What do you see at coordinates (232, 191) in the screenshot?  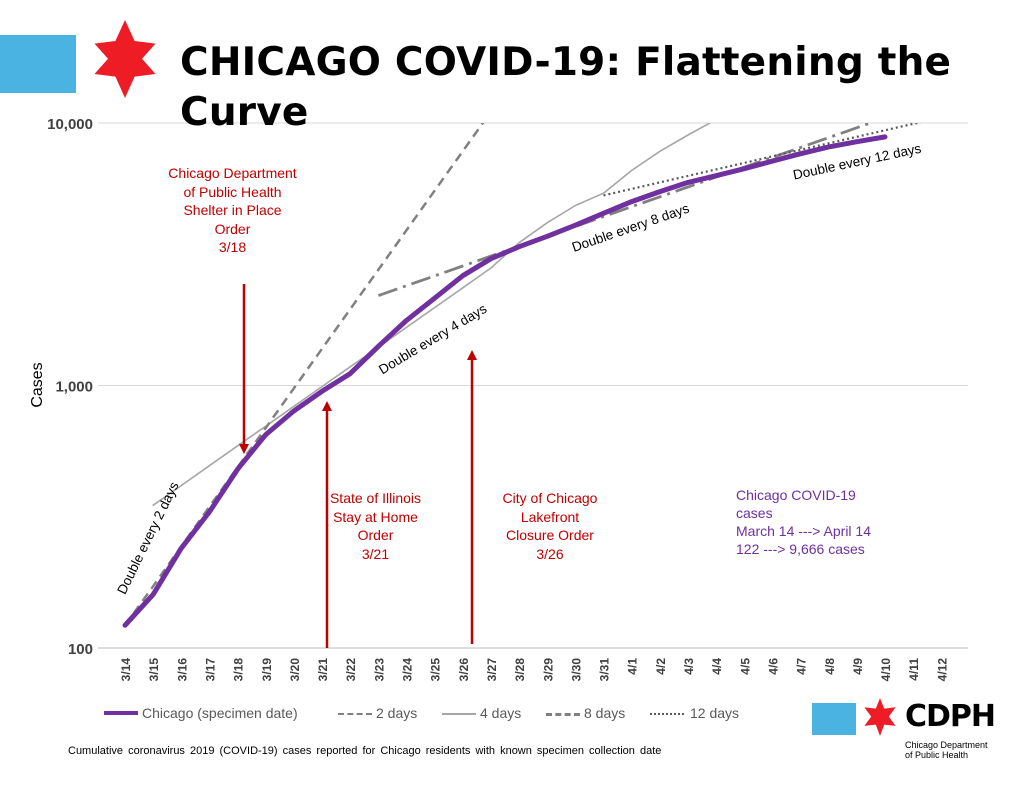 I see `annotation-line: of Public Health` at bounding box center [232, 191].